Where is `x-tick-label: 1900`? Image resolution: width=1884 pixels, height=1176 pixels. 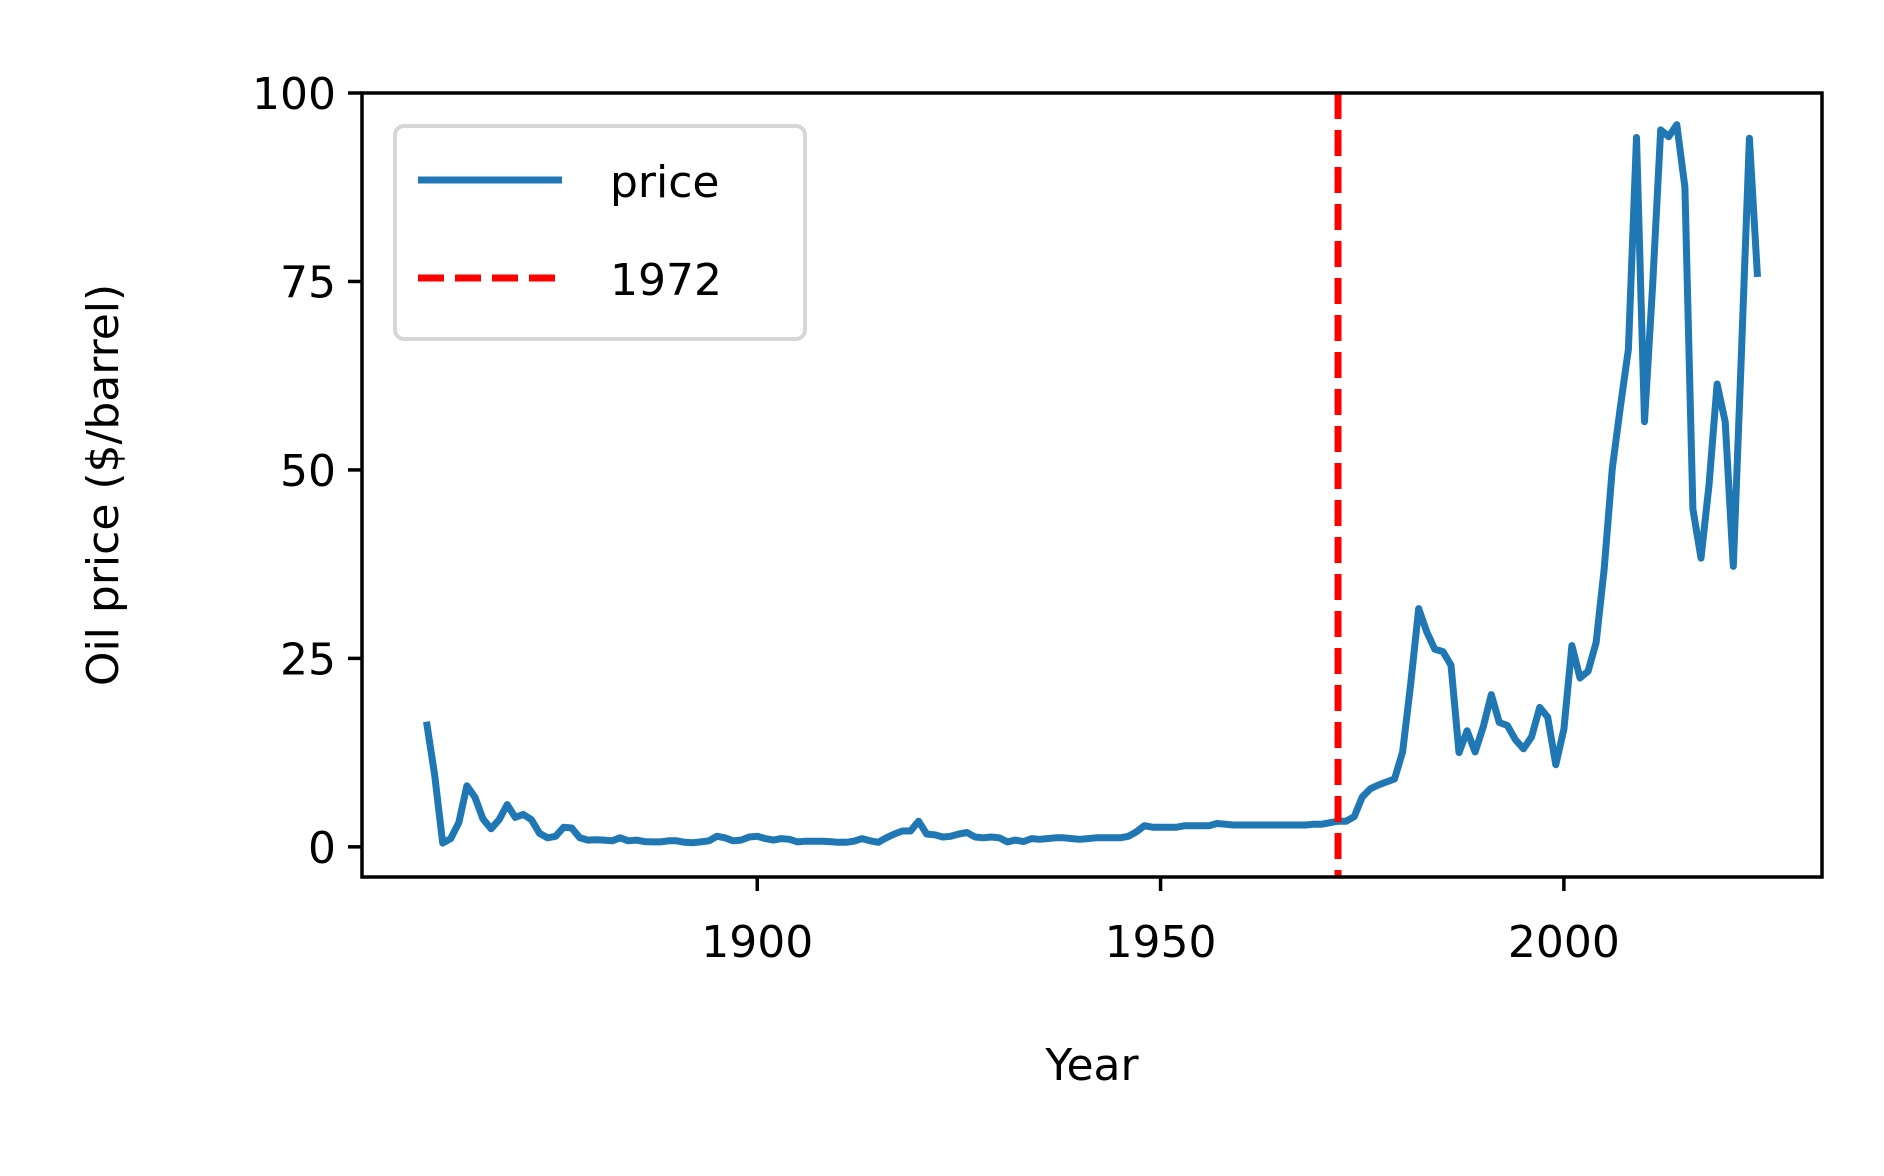 x-tick-label: 1900 is located at coordinates (757, 942).